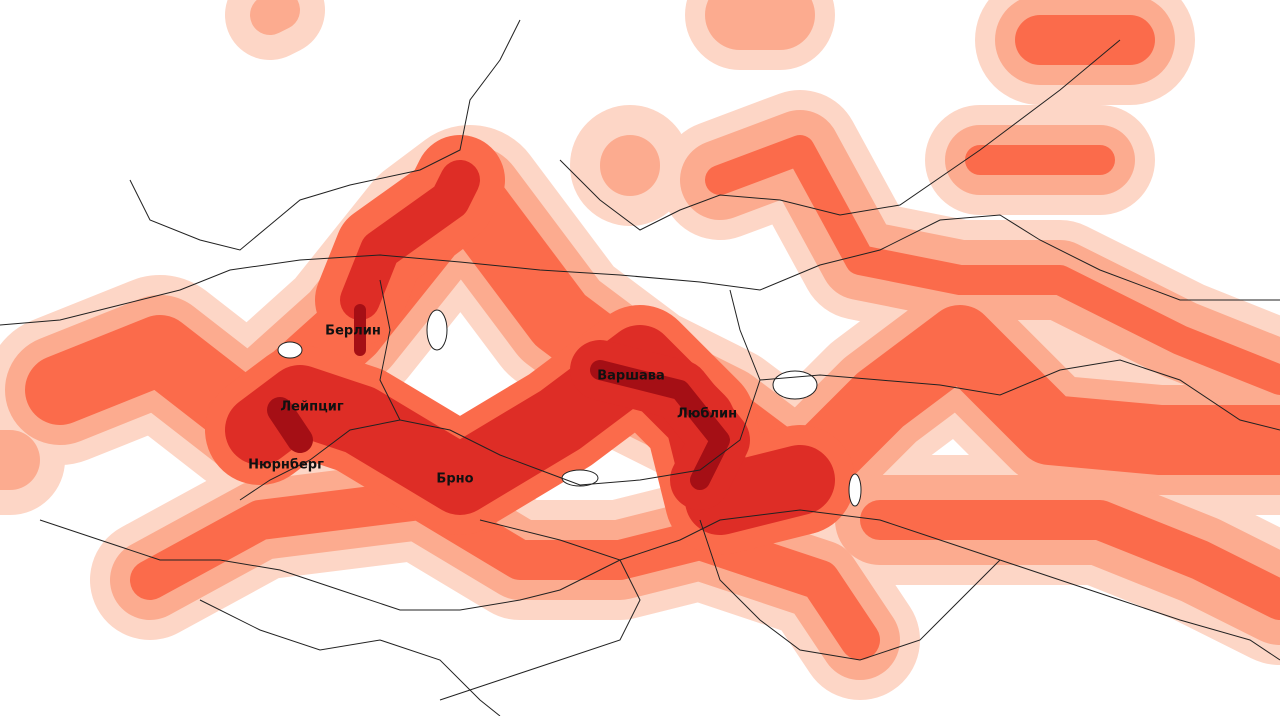 This screenshot has width=1280, height=716. I want to click on city-label: Лейпциг, so click(311, 407).